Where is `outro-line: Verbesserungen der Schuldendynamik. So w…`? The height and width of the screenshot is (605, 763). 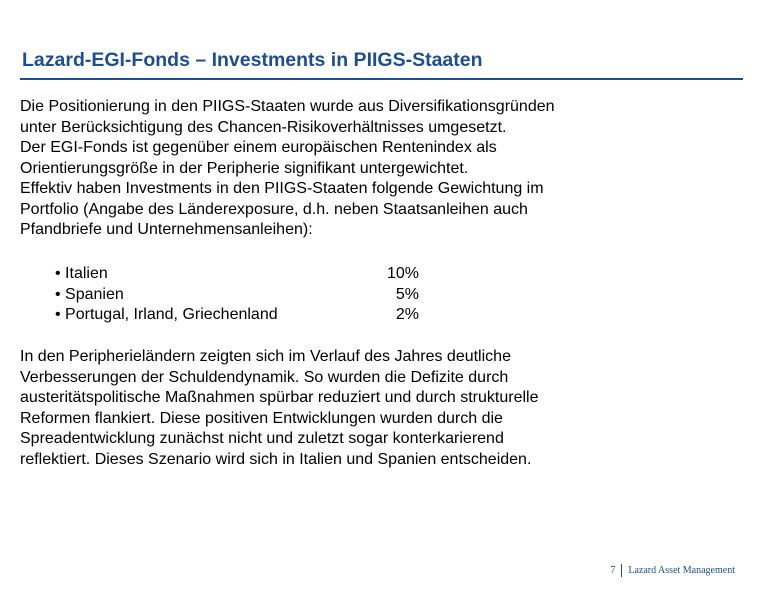
outro-line: Verbesserungen der Schuldendynamik. So w… is located at coordinates (264, 377).